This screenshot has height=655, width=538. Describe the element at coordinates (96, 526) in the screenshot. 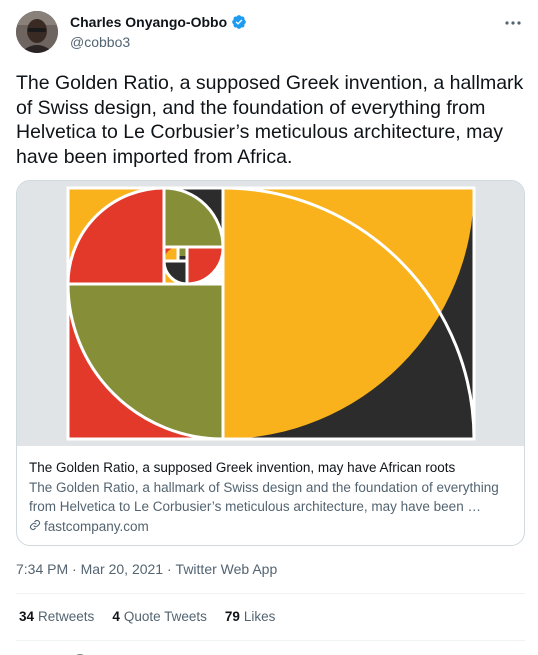

I see `card-domain-text: fastcompany.com` at that location.